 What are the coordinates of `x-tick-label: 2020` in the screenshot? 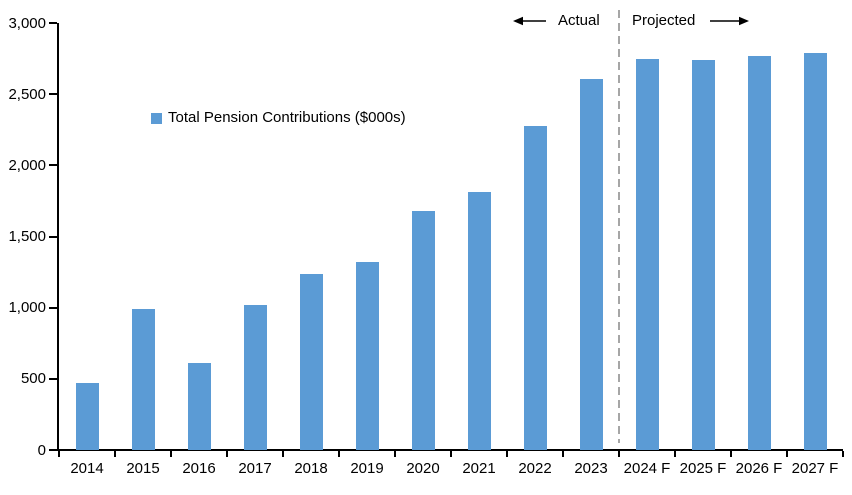 It's located at (423, 468).